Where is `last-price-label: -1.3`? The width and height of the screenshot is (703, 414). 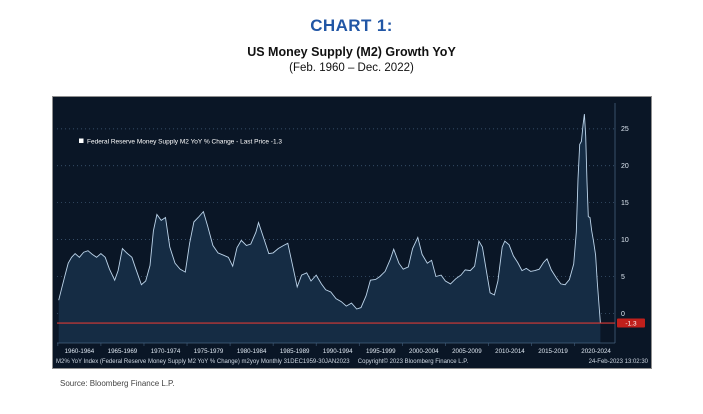
last-price-label: -1.3 is located at coordinates (631, 323).